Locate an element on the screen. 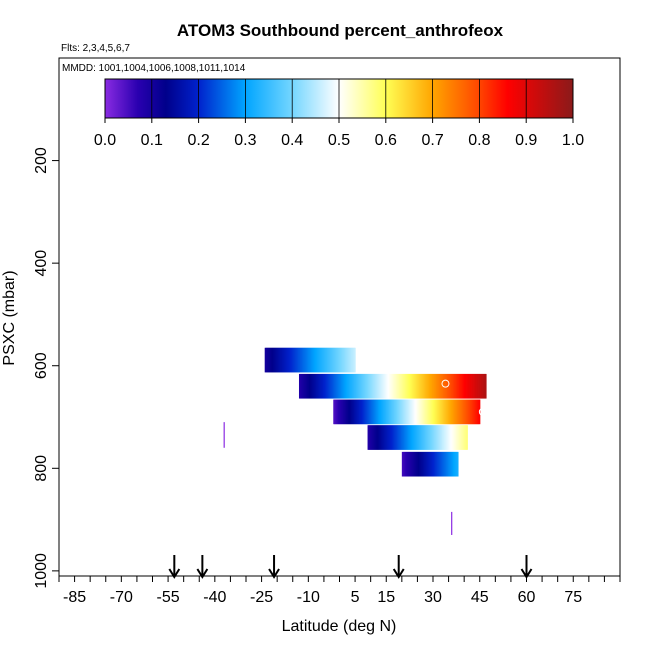 The width and height of the screenshot is (650, 650). colorbar-tick-label: 1.0 is located at coordinates (573, 140).